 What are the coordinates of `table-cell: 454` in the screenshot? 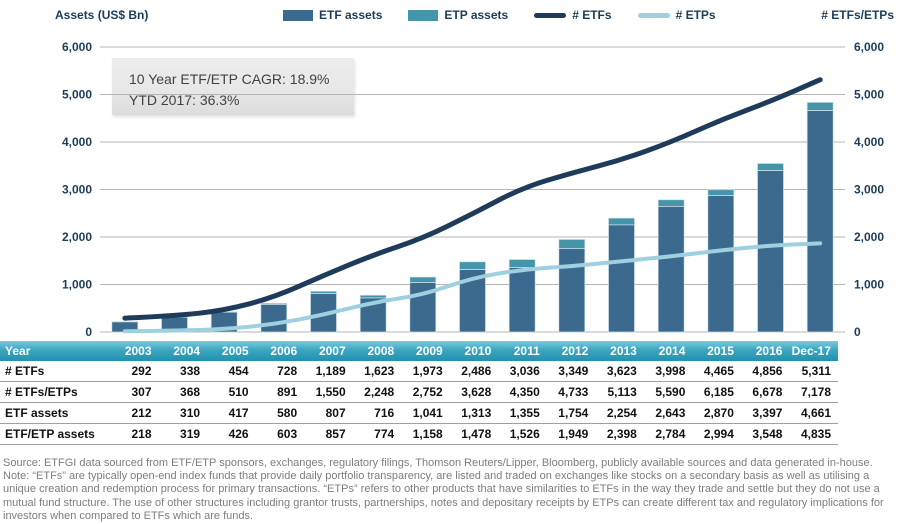 It's located at (231, 371).